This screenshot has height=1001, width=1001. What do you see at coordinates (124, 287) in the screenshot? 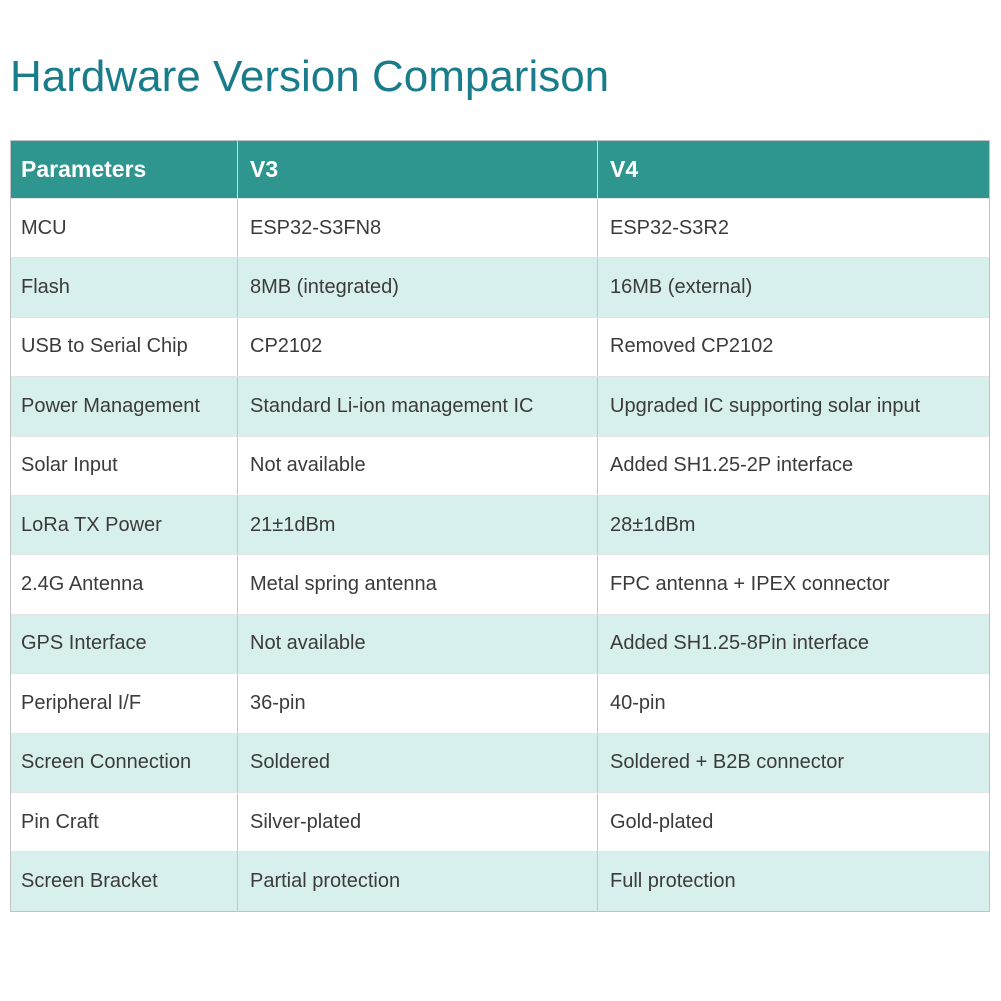
I see `param-cell: Flash` at bounding box center [124, 287].